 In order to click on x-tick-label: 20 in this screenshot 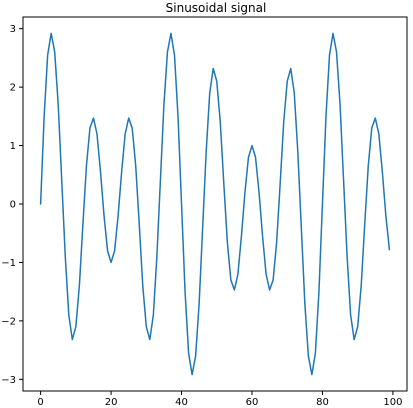, I will do `click(111, 402)`.